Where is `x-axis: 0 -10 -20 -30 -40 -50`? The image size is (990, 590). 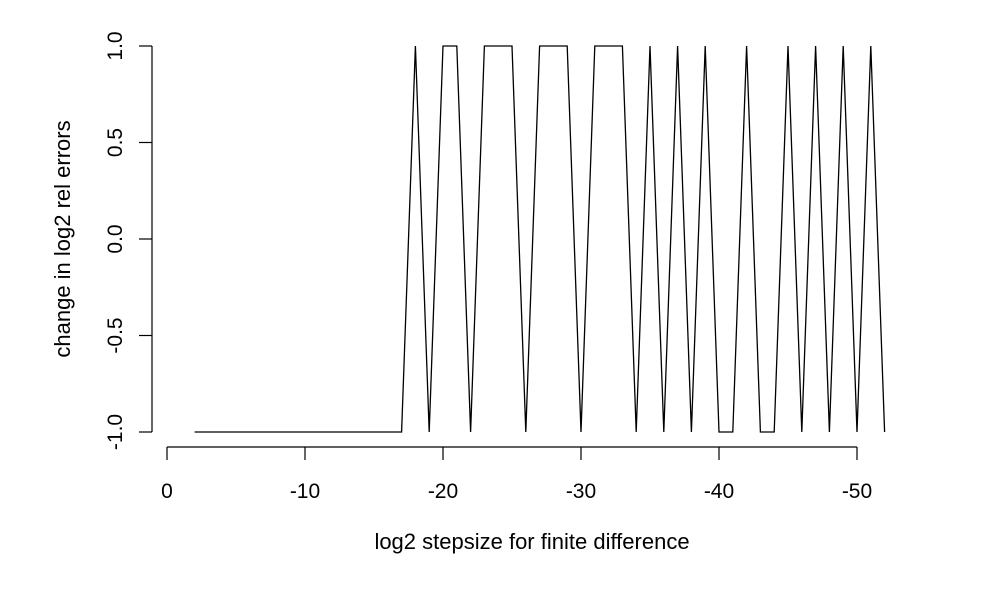
x-axis: 0 -10 -20 -30 -40 -50 is located at coordinates (516, 474).